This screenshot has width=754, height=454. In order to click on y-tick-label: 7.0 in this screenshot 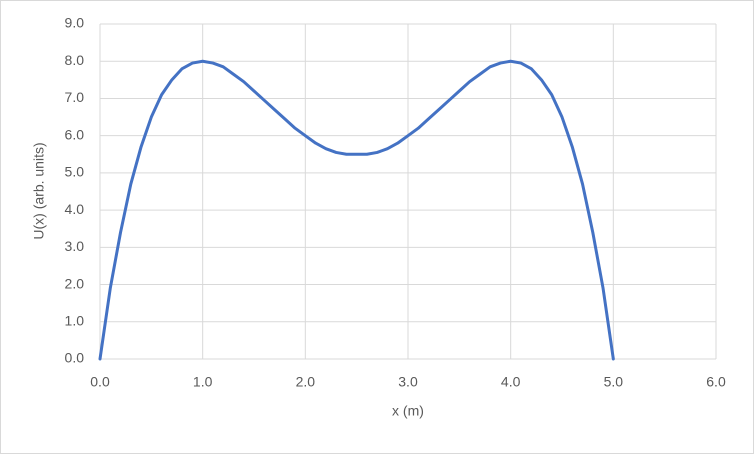, I will do `click(75, 97)`.